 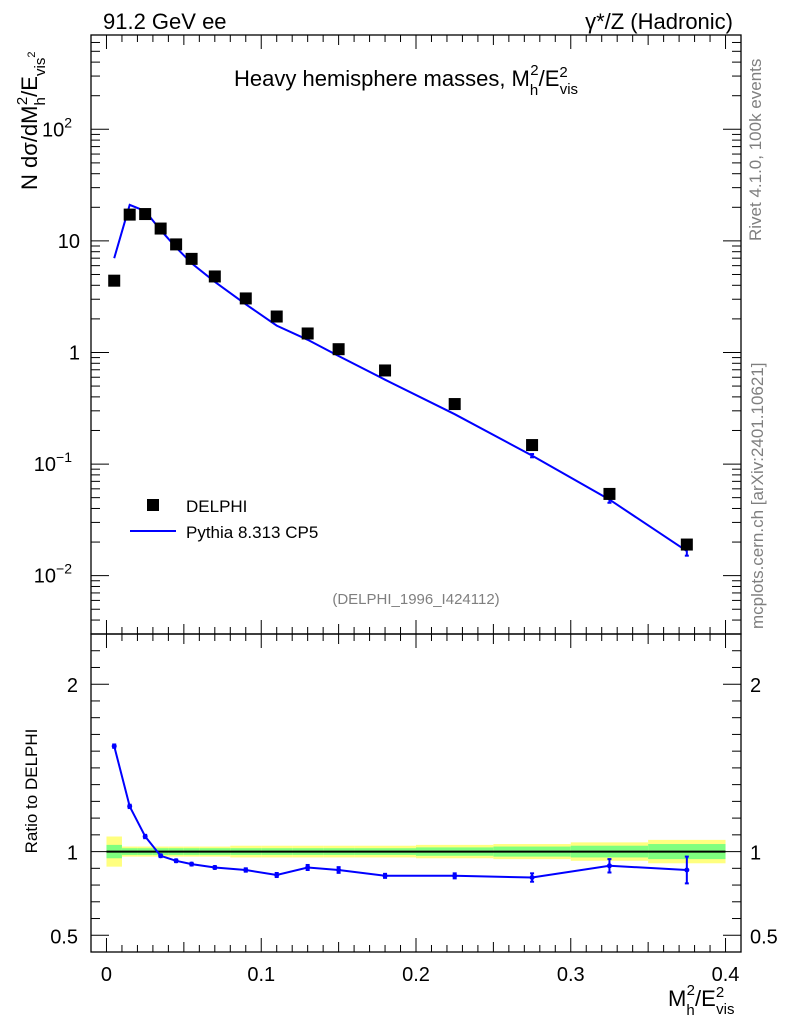 I want to click on legend: DELPHI Pythia 8.313 CP5, so click(x=224, y=519).